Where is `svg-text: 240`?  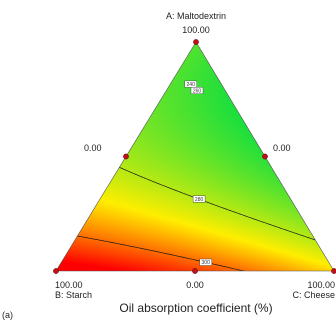
svg-text: 240 is located at coordinates (191, 85).